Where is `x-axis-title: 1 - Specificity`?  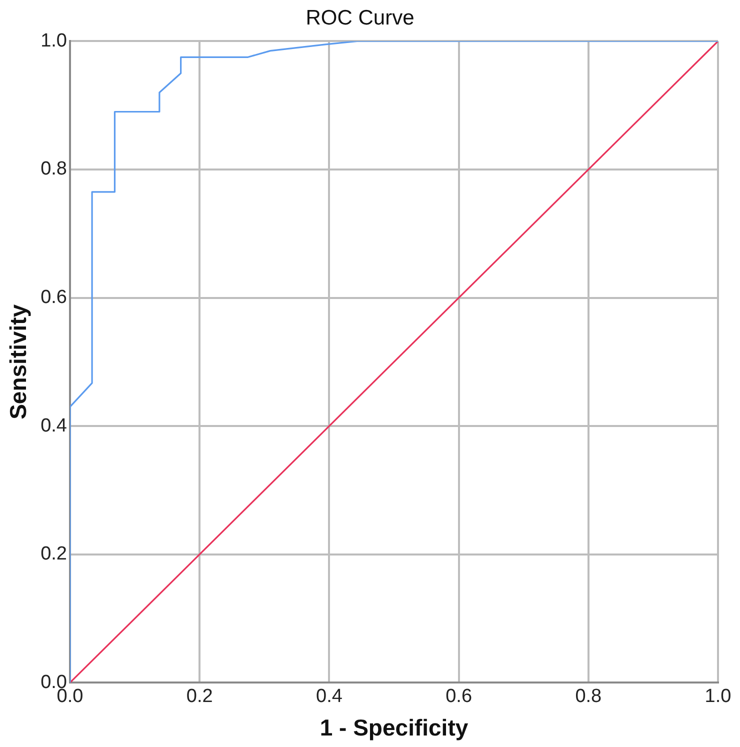
x-axis-title: 1 - Specificity is located at coordinates (394, 727).